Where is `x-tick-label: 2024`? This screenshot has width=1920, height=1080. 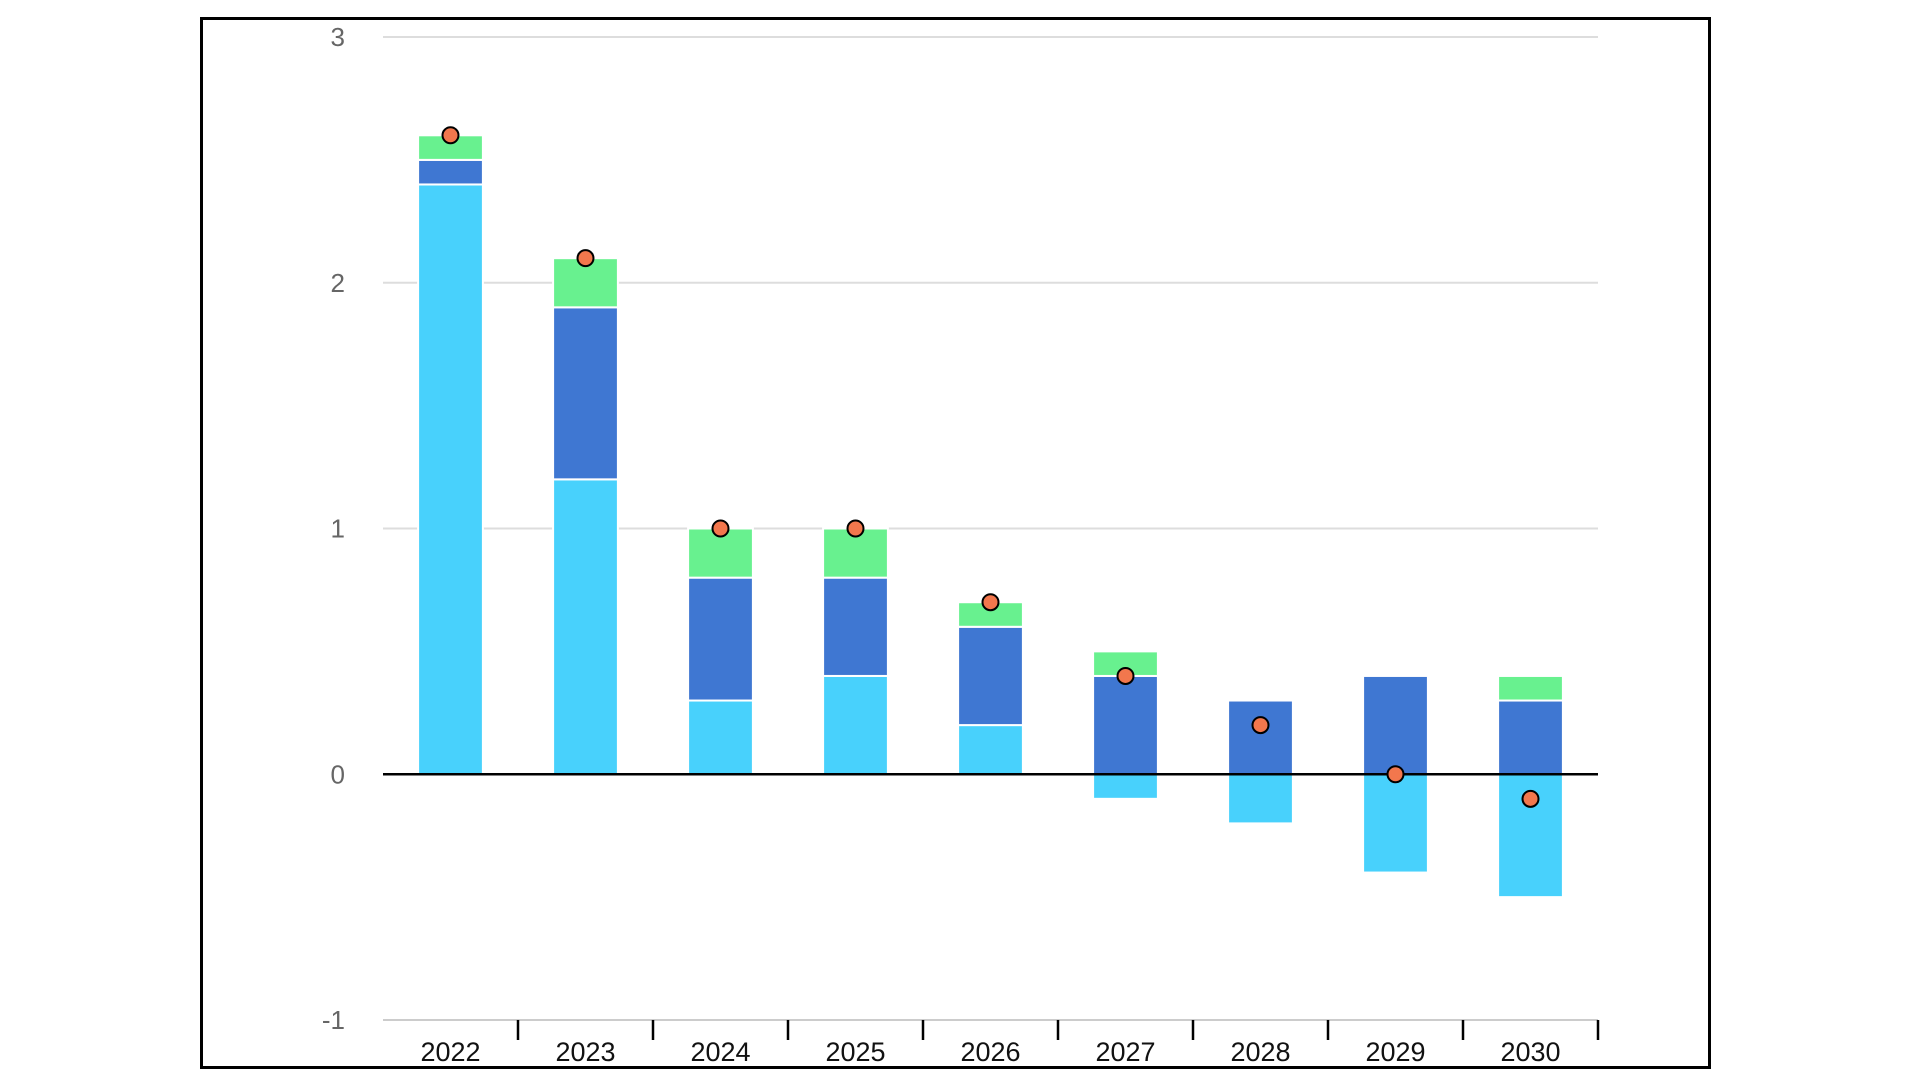 x-tick-label: 2024 is located at coordinates (720, 1051).